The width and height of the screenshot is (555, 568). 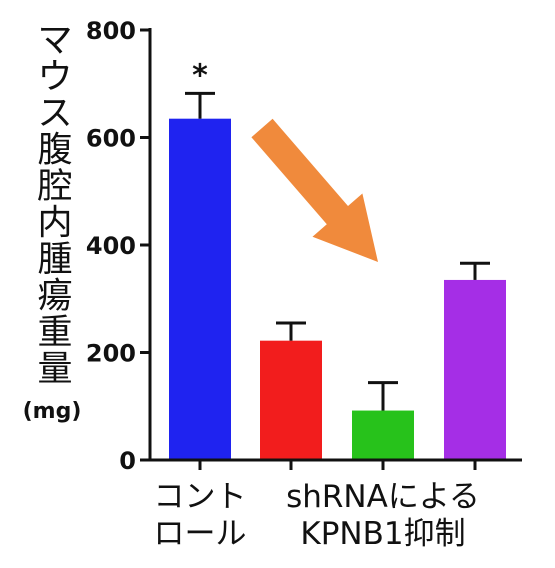 What do you see at coordinates (54, 333) in the screenshot?
I see `y-axis-title-char: 重` at bounding box center [54, 333].